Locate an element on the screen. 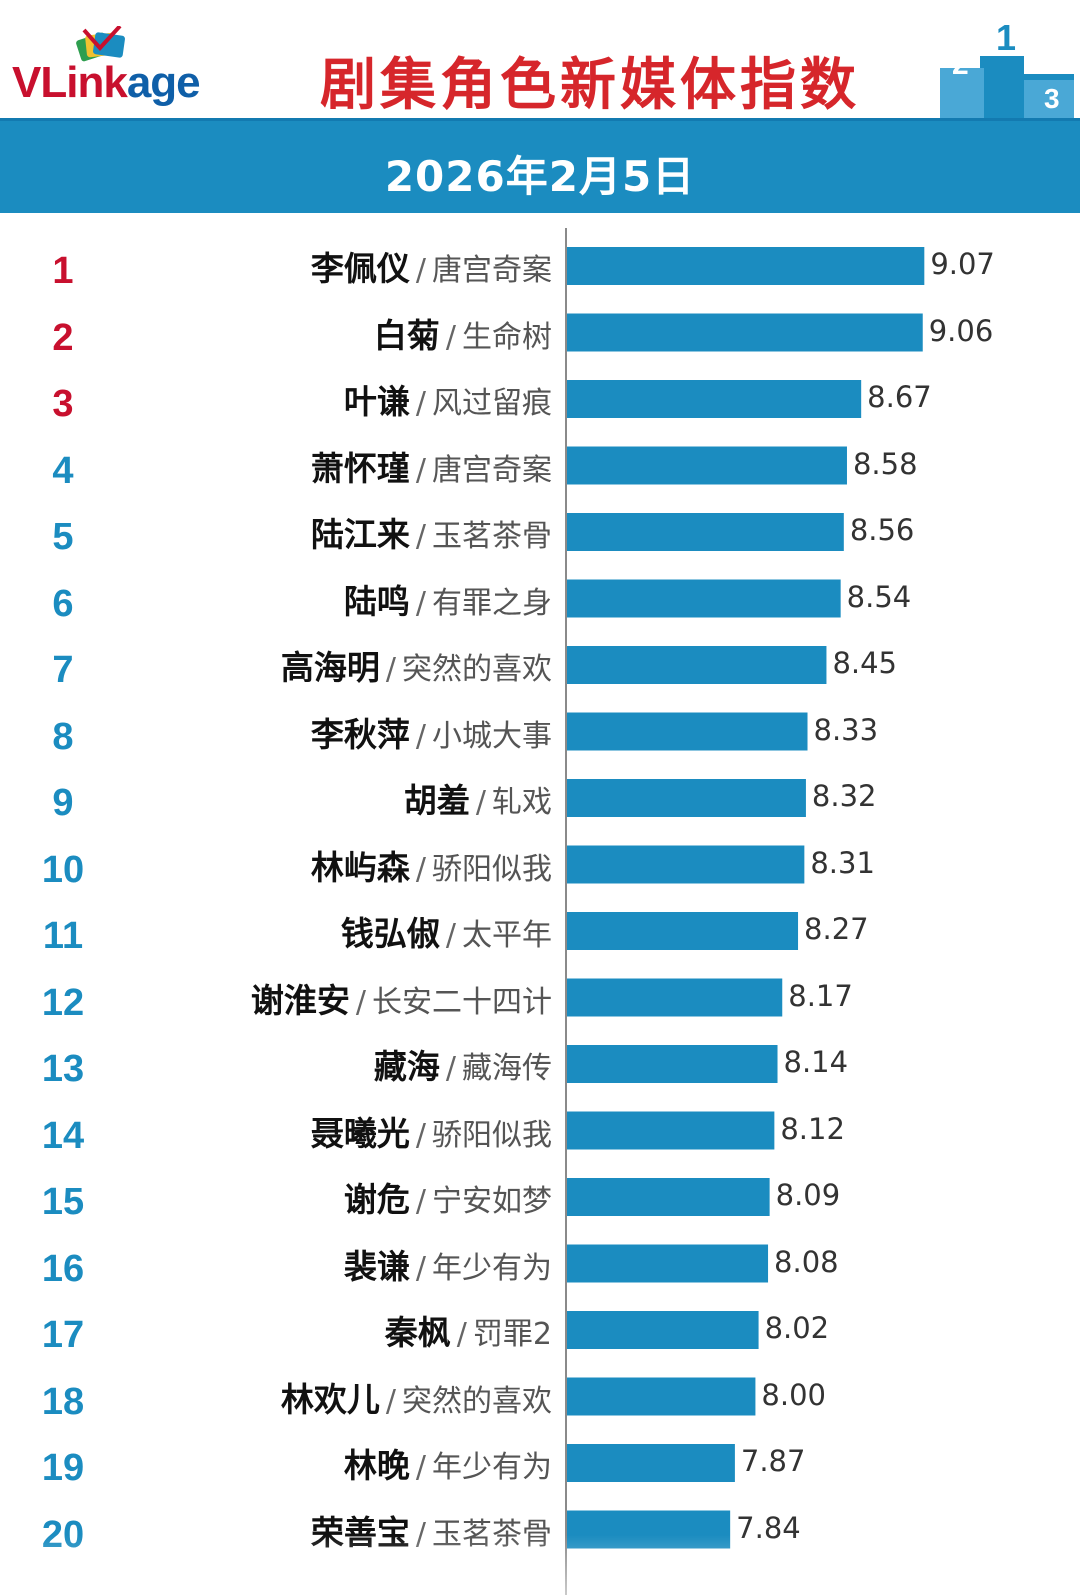 The width and height of the screenshot is (1080, 1595). rank-number: 5 is located at coordinates (63, 537).